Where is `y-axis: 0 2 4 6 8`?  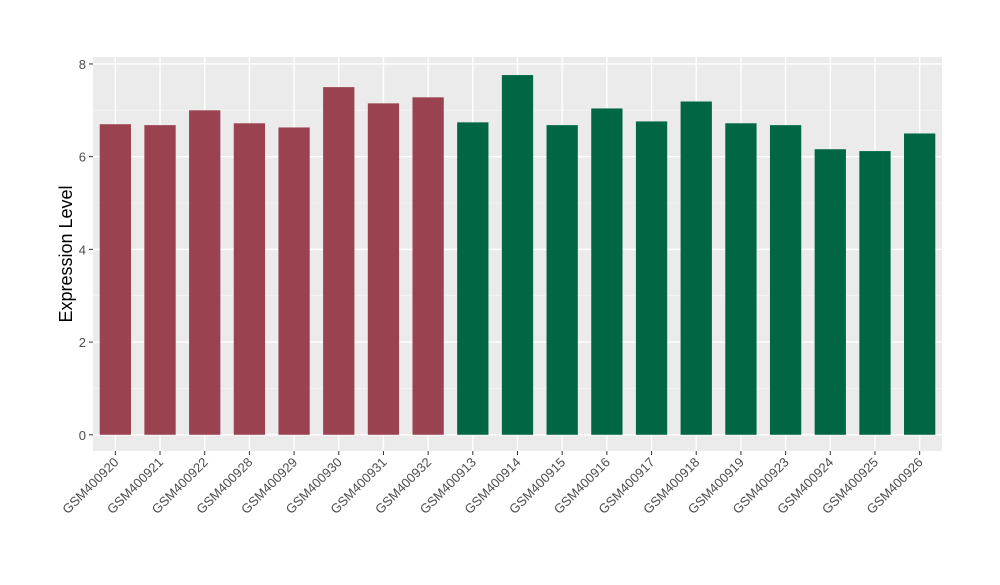 y-axis: 0 2 4 6 8 is located at coordinates (86, 250).